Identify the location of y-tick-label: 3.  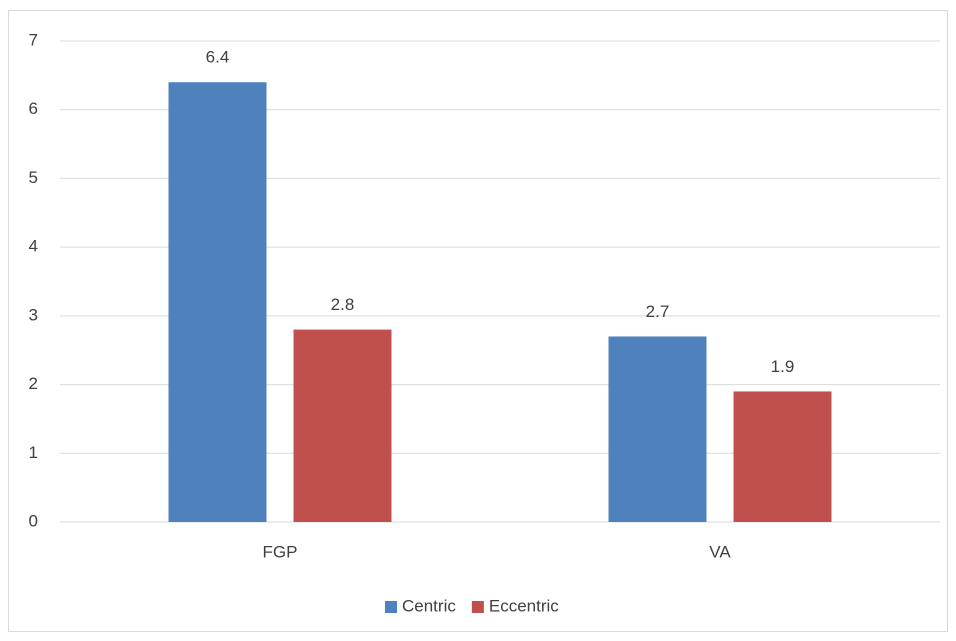
(33, 314).